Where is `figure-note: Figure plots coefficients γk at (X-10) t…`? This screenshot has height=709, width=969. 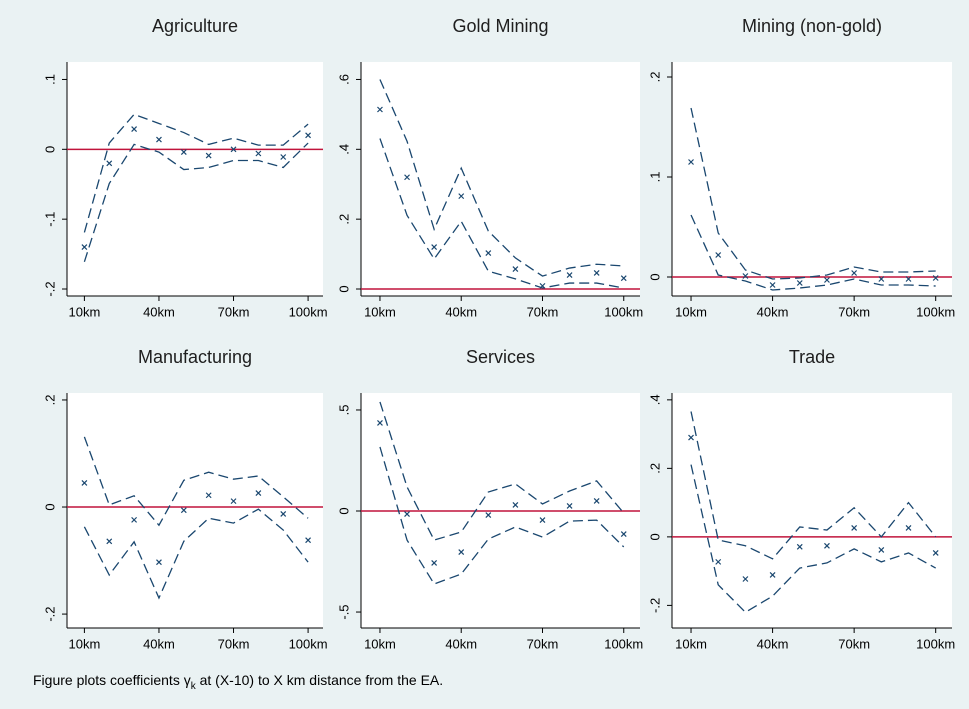
figure-note: Figure plots coefficients γk at (X-10) t… is located at coordinates (238, 682).